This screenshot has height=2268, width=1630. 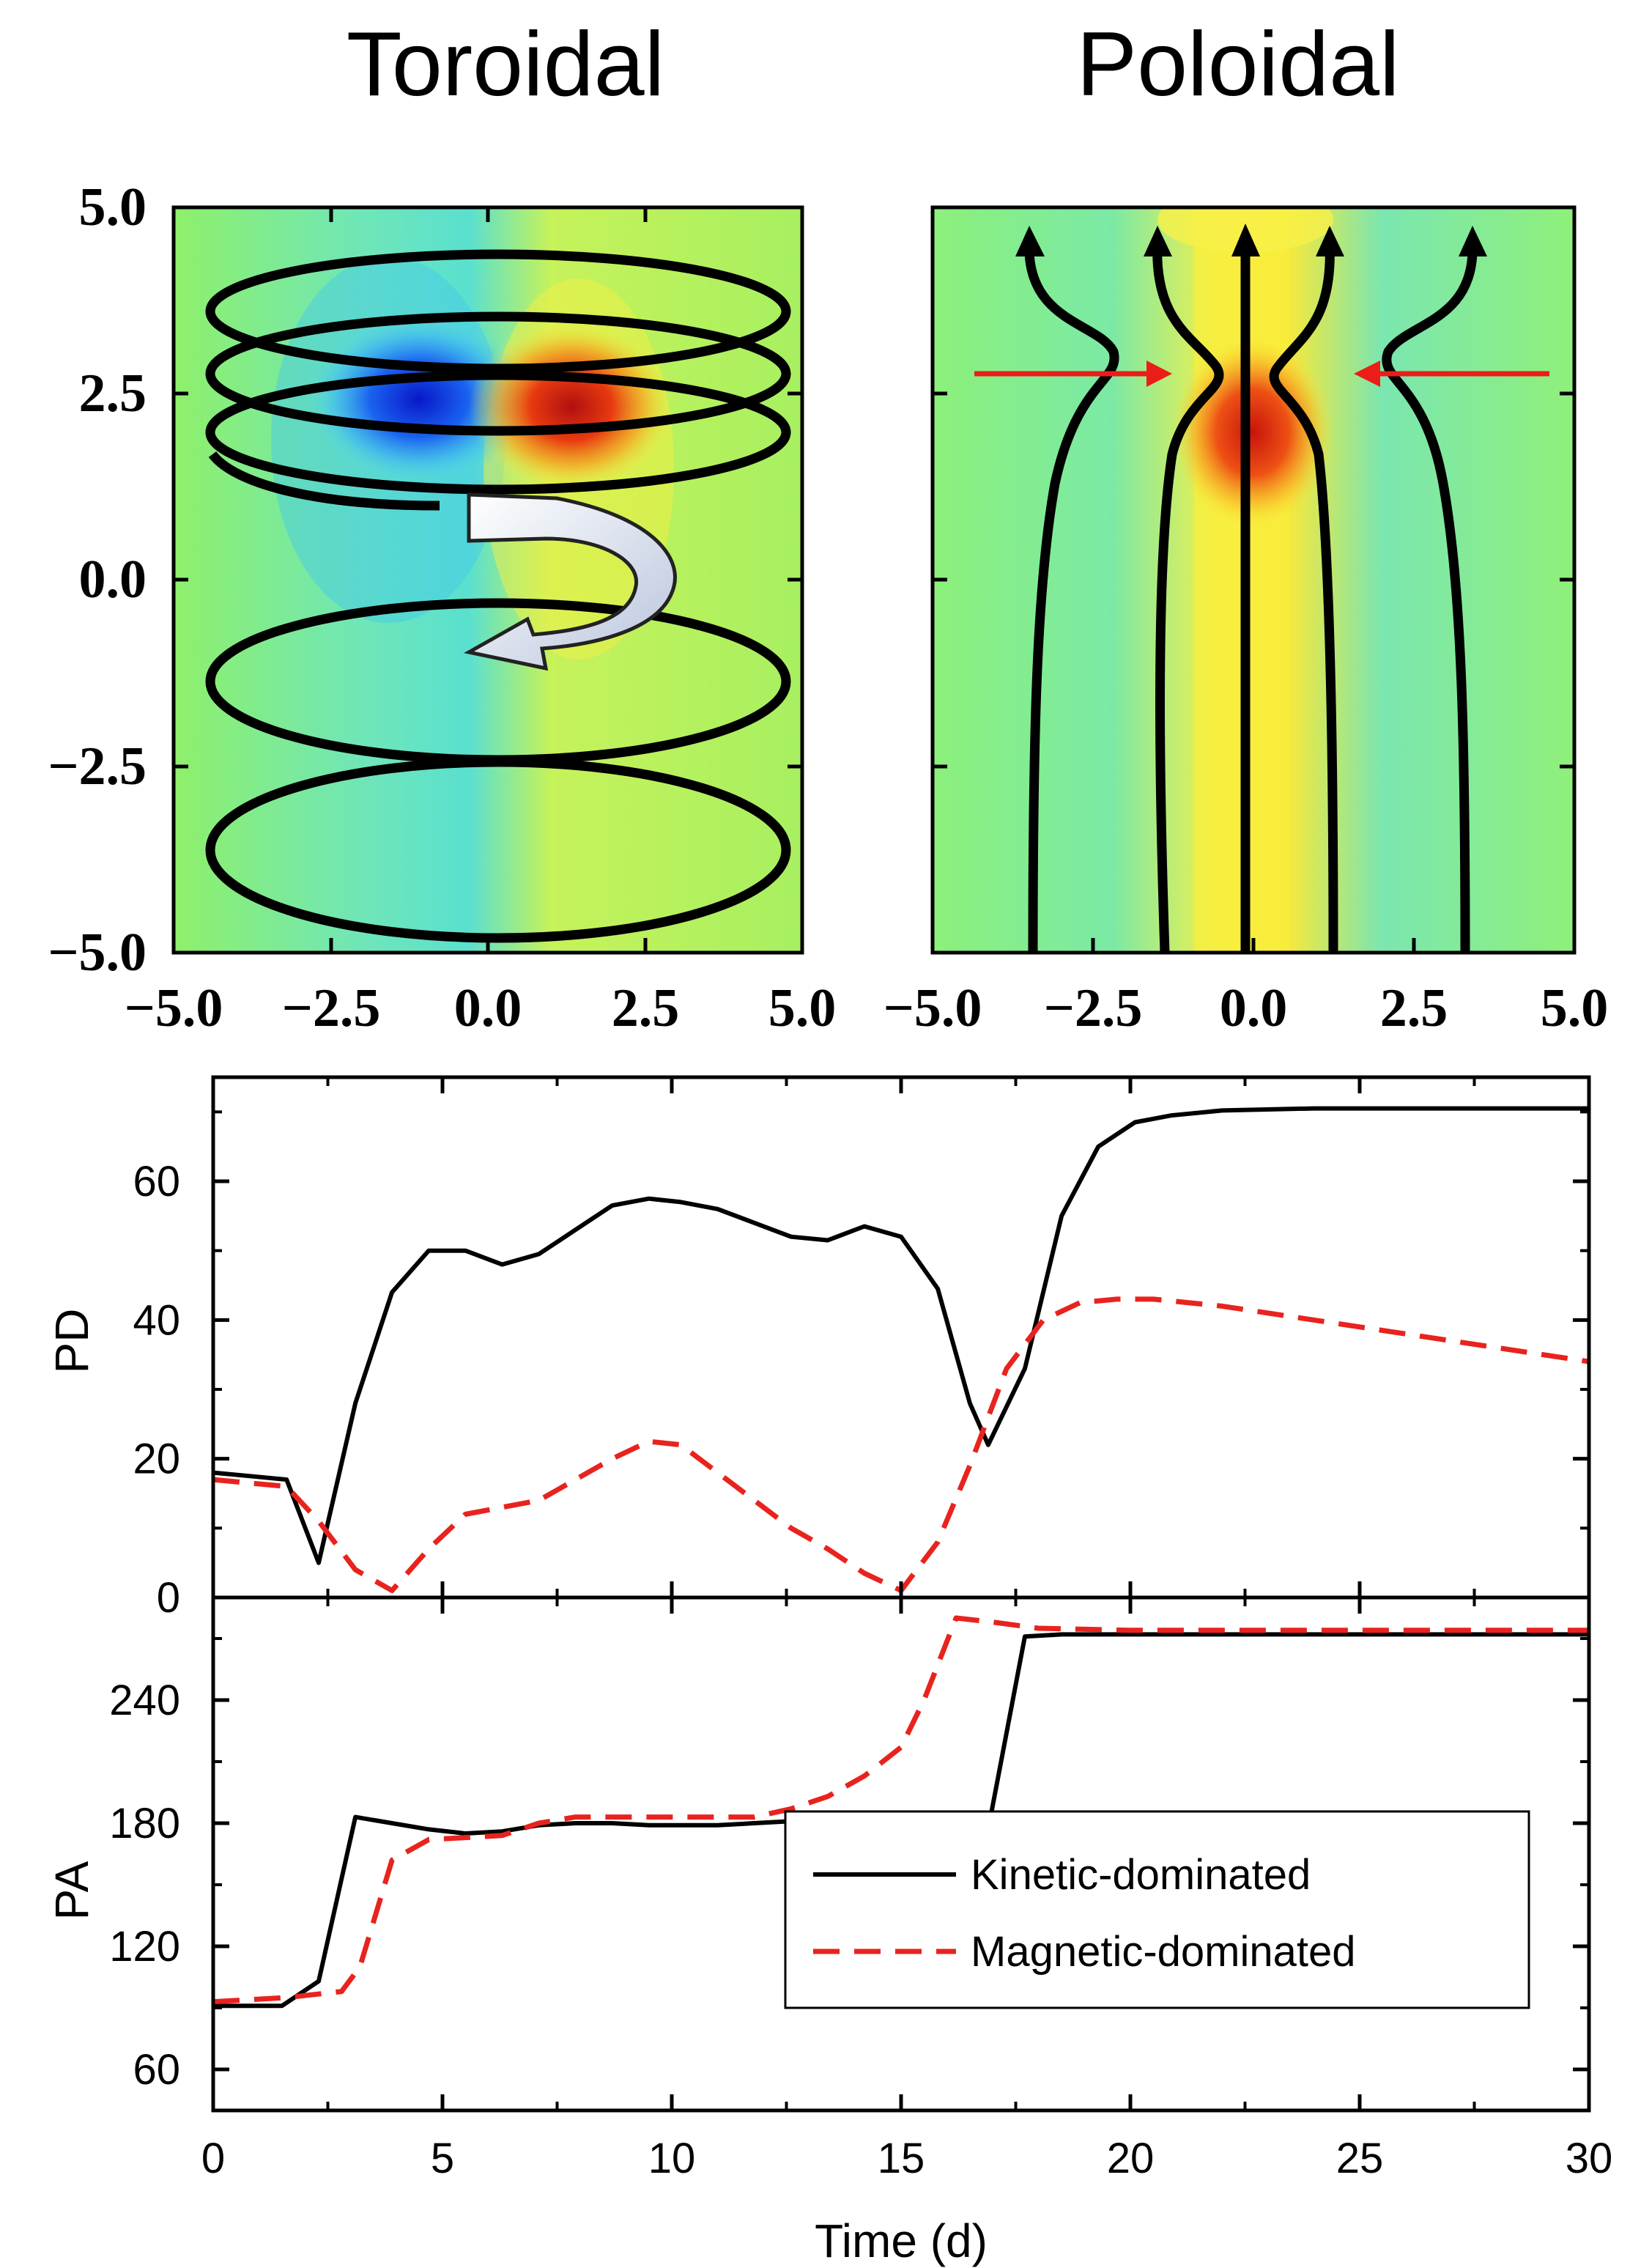 I want to click on pa-line-kinetic-dominated, so click(x=901, y=1820).